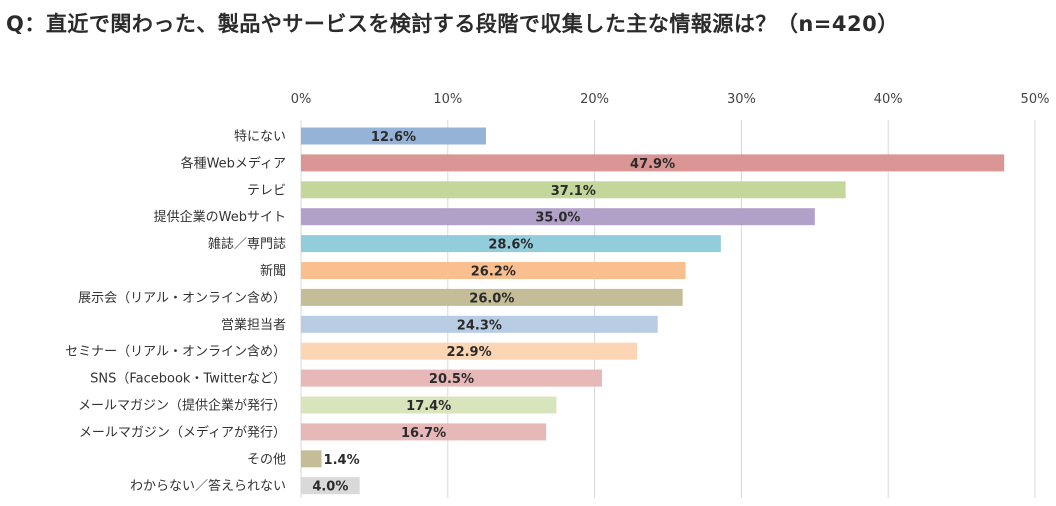 The image size is (1056, 506). What do you see at coordinates (266, 190) in the screenshot?
I see `category-label-2: テレビ` at bounding box center [266, 190].